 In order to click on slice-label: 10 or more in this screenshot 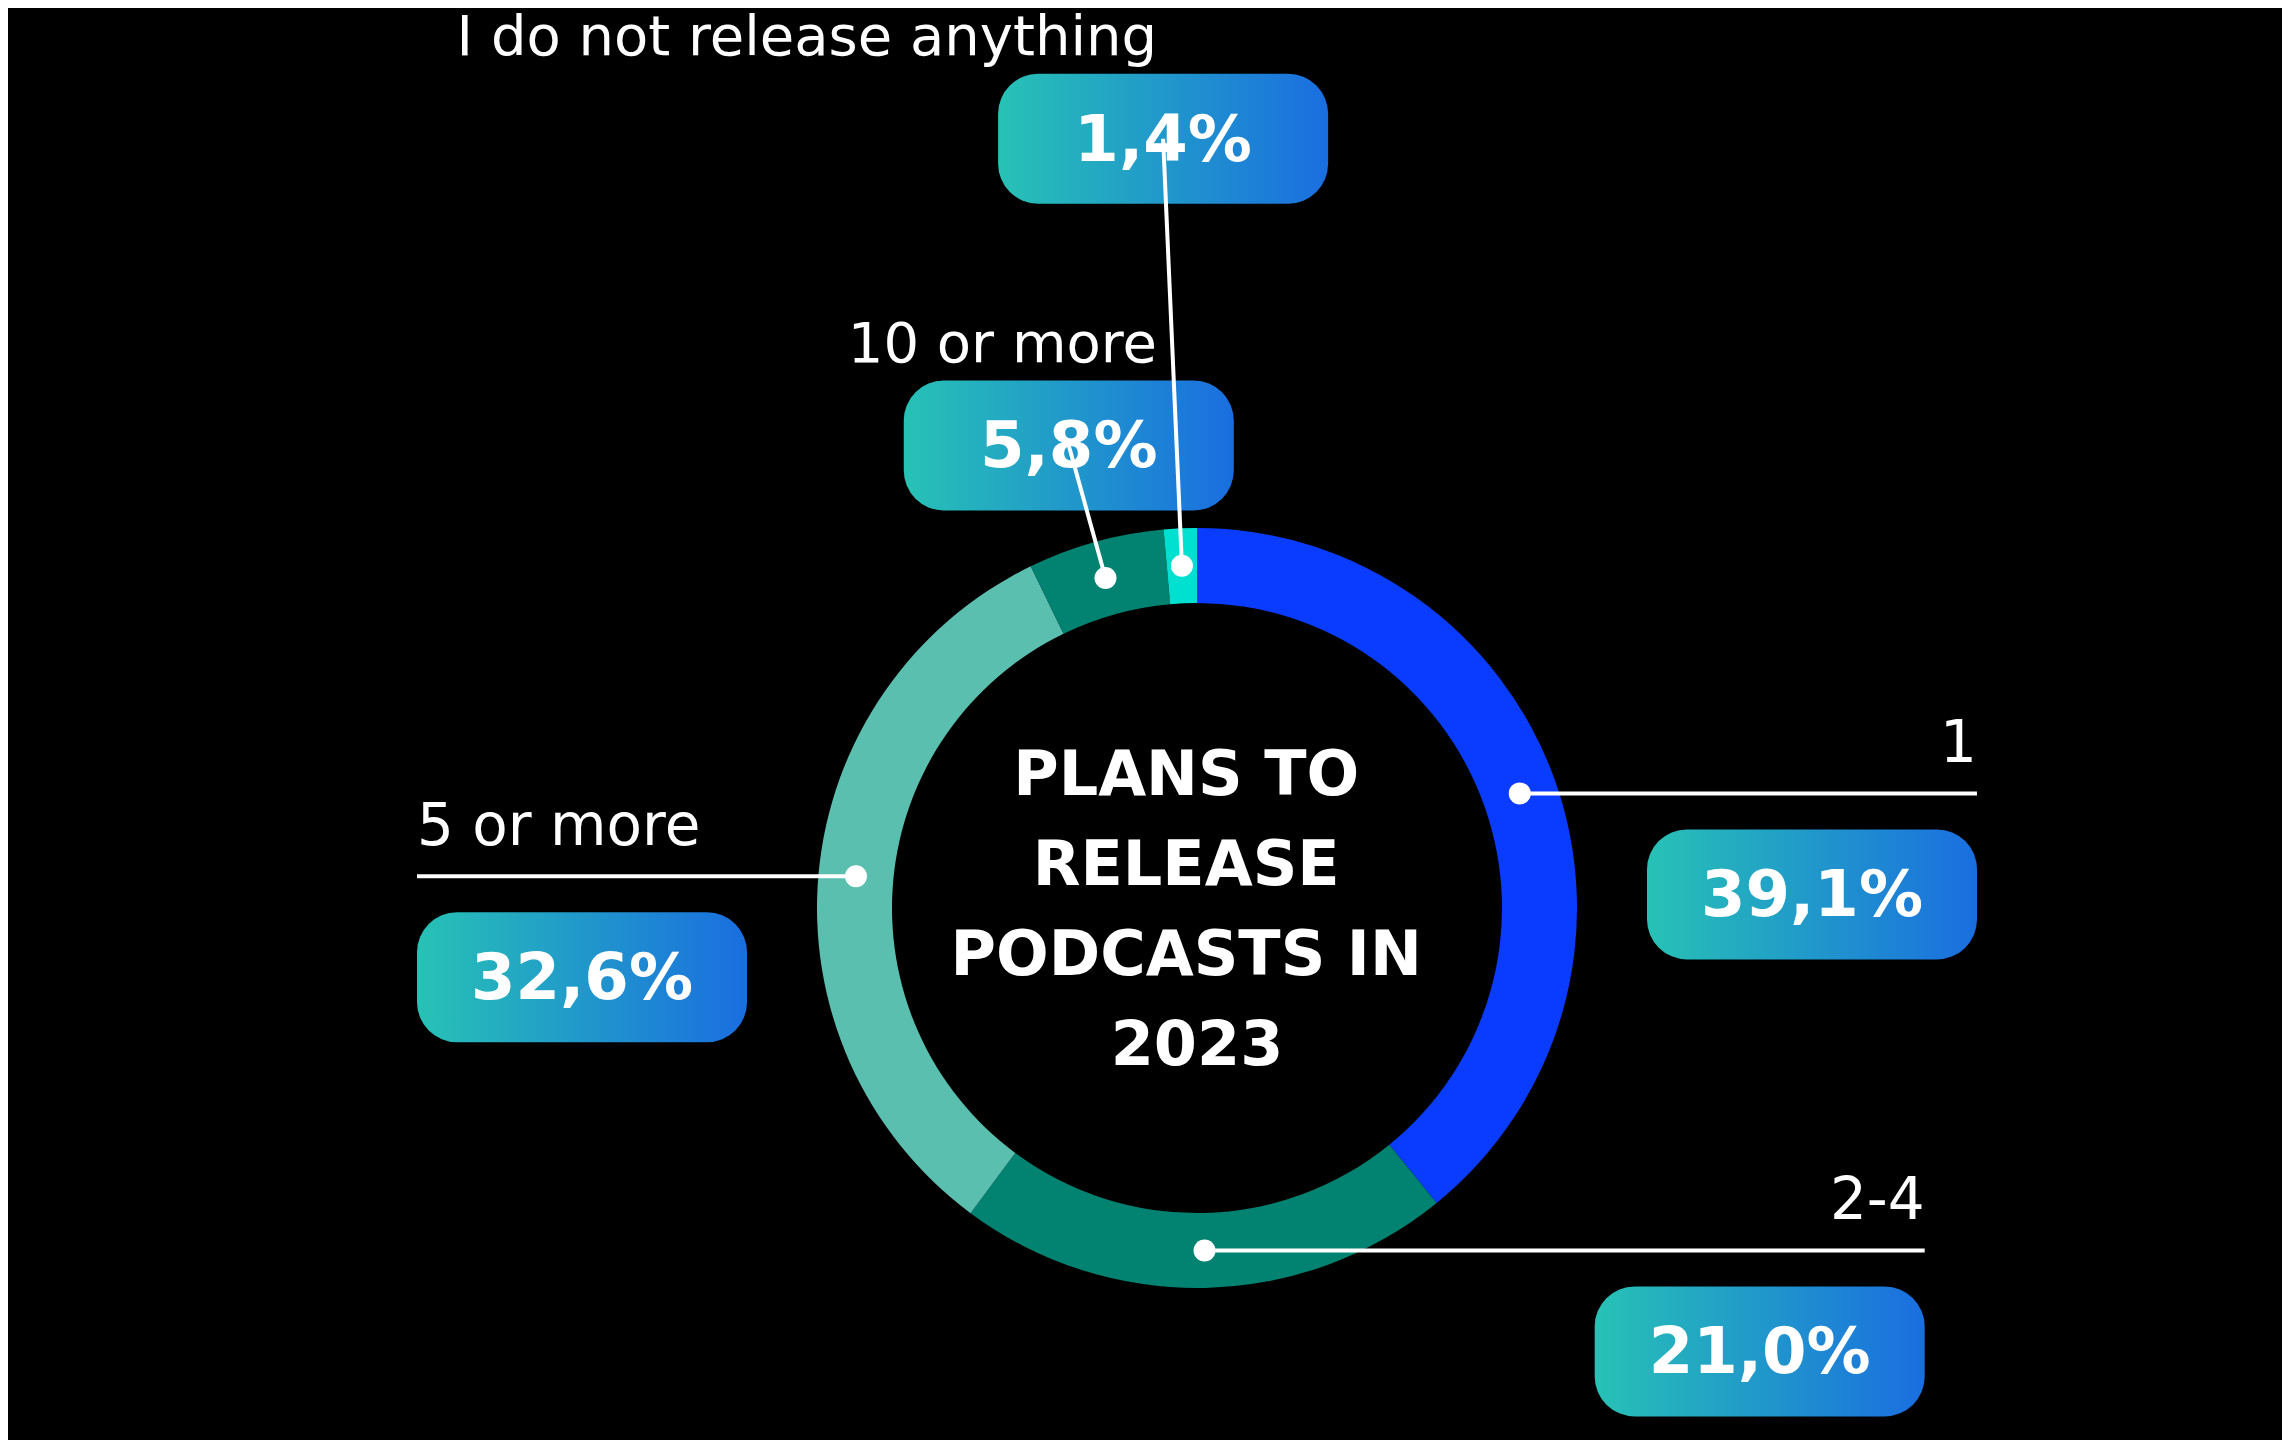, I will do `click(1002, 342)`.